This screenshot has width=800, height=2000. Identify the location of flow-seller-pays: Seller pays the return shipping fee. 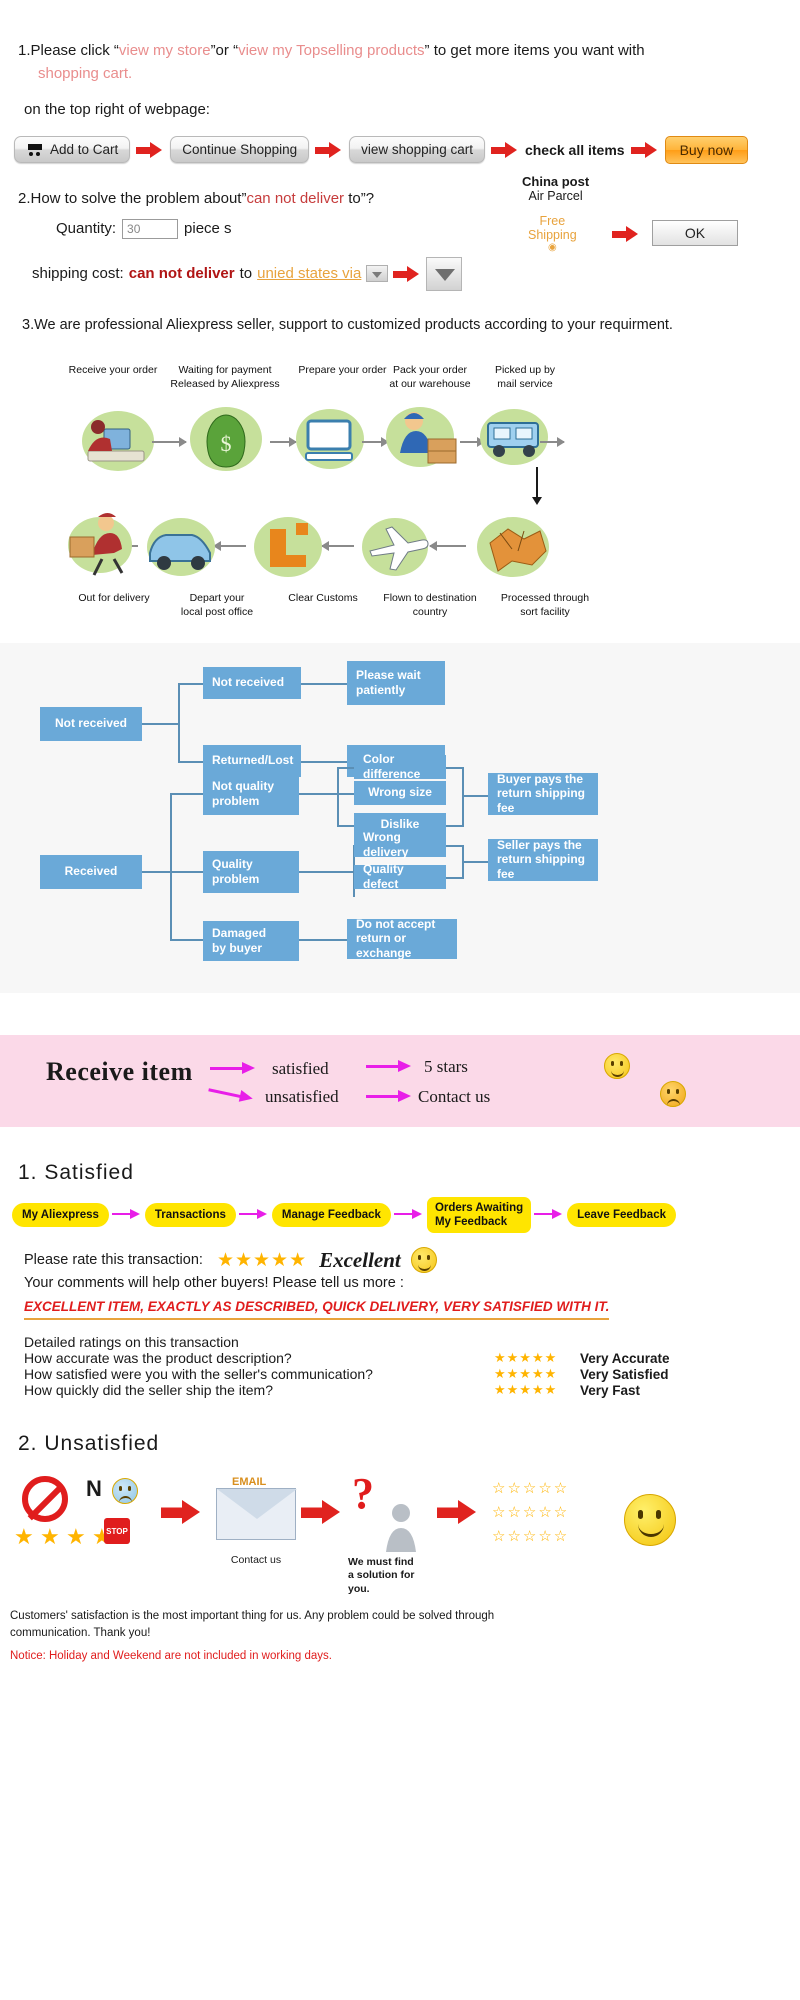
(543, 859).